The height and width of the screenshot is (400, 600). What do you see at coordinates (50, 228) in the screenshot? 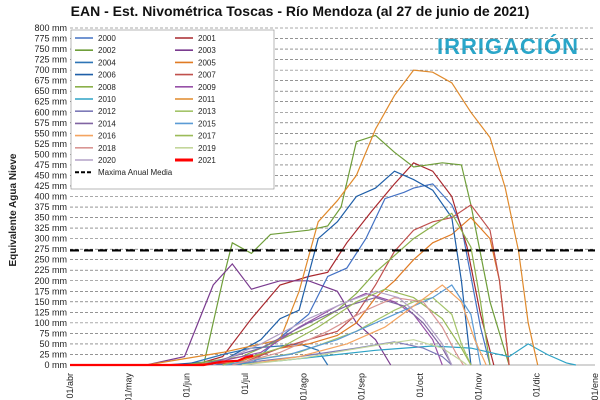
I see `y-tick-label: 325 mm` at bounding box center [50, 228].